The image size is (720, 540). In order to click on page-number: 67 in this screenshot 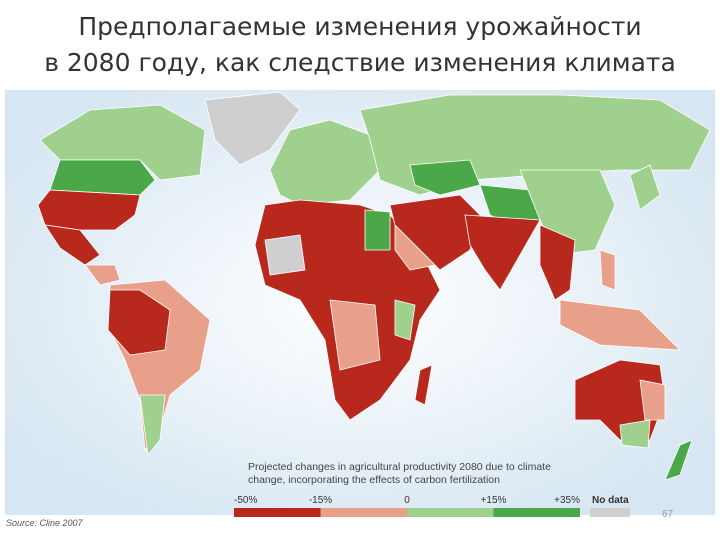, I will do `click(668, 514)`.